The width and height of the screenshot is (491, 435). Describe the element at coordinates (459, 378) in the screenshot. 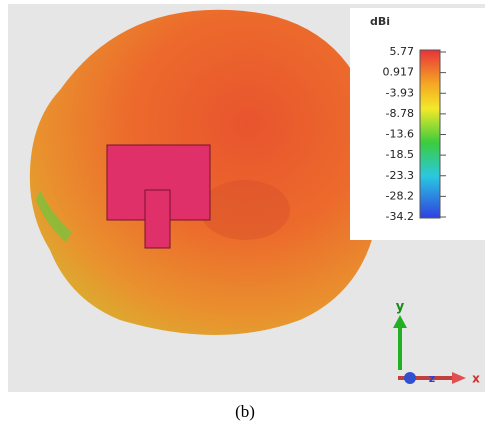

I see `x-arrow-head` at that location.